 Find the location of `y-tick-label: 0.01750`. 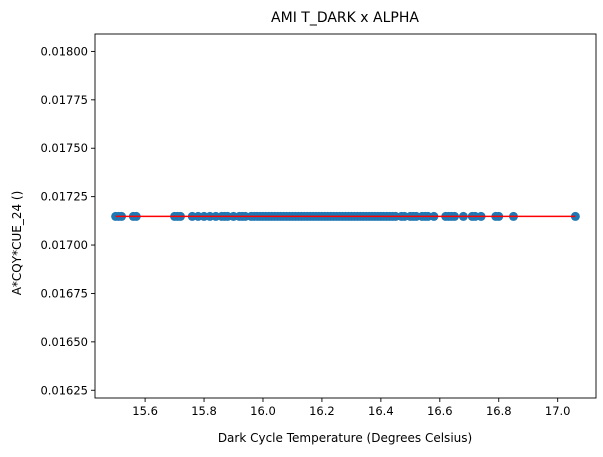

y-tick-label: 0.01750 is located at coordinates (64, 148).